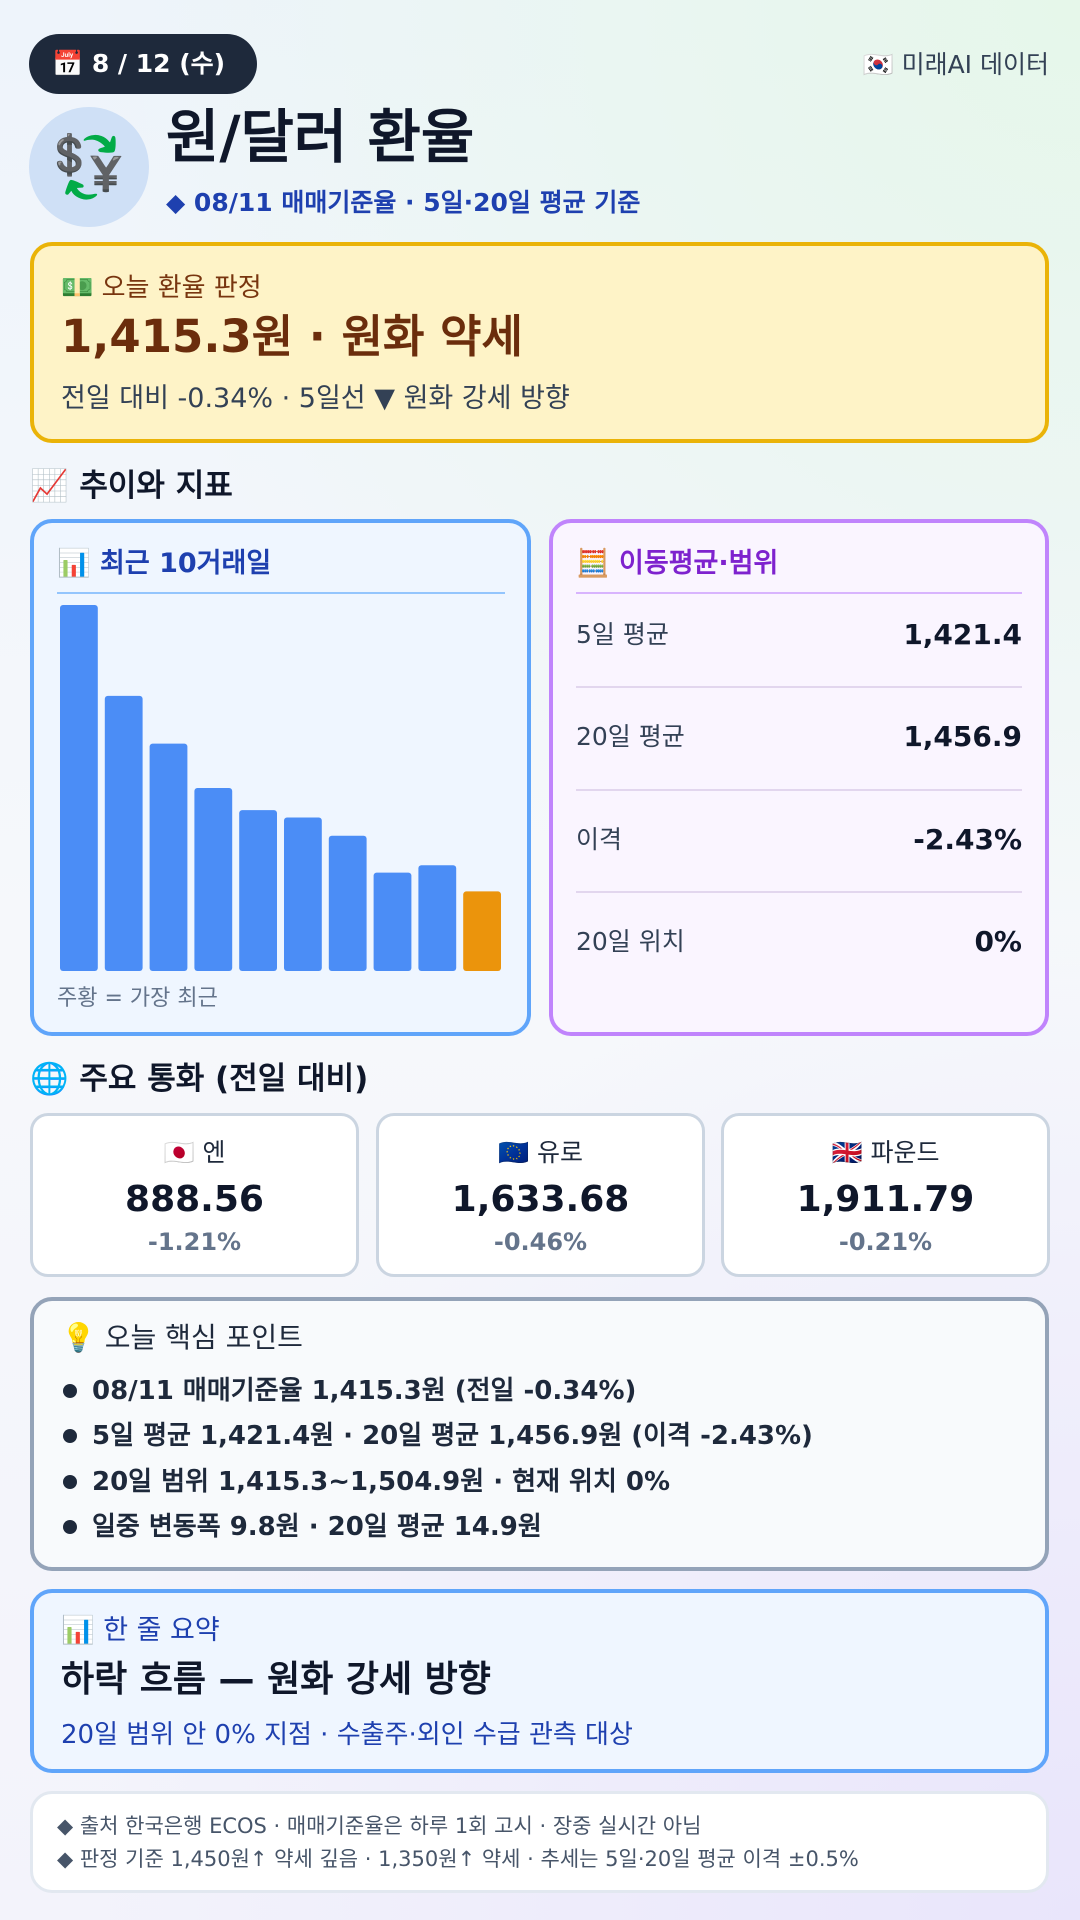 The image size is (1080, 1920). Describe the element at coordinates (967, 839) in the screenshot. I see `stat-value: -2.43%` at that location.